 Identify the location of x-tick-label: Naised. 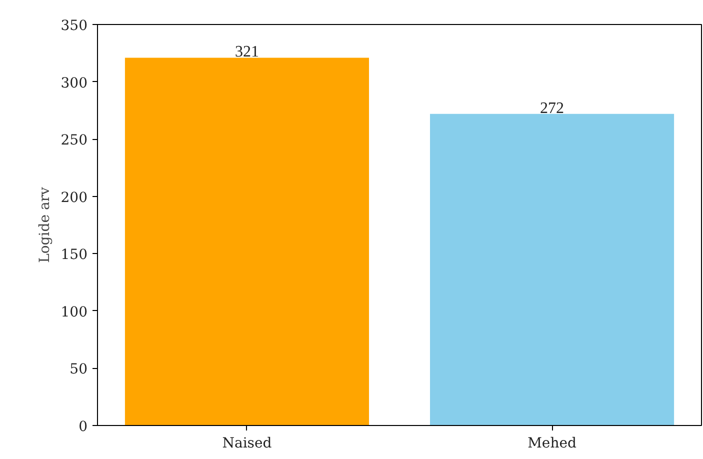
(247, 444).